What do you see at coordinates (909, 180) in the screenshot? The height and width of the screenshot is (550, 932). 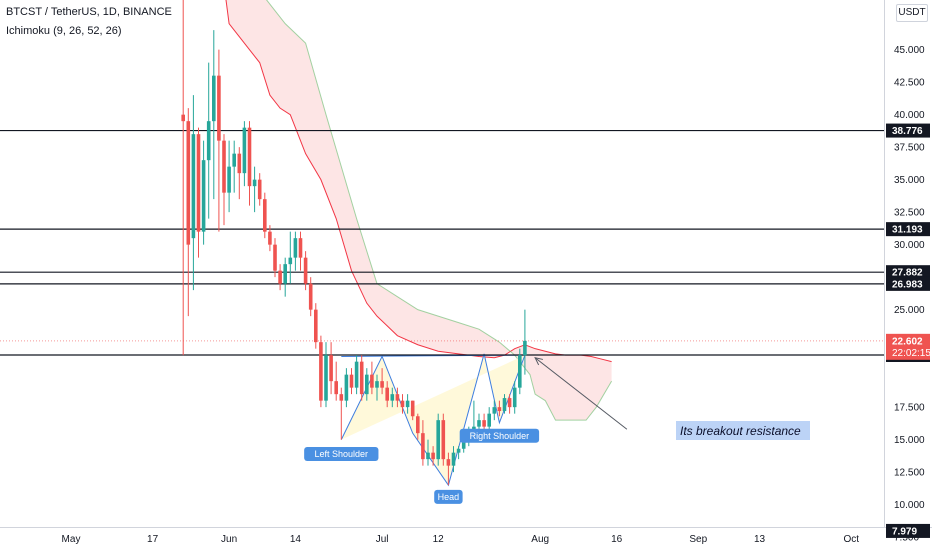 I see `price-tick-label: 35.000` at bounding box center [909, 180].